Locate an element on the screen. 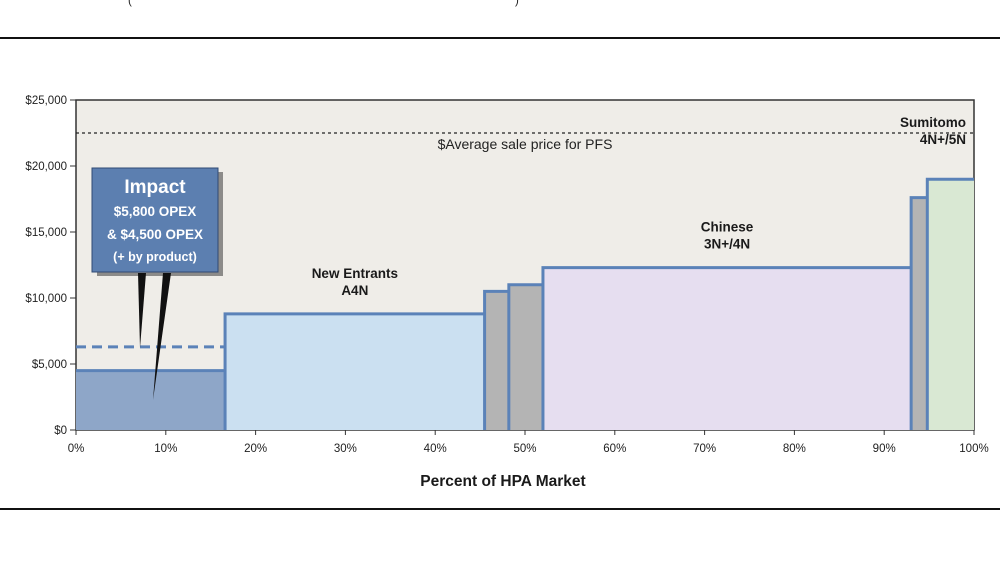 Image resolution: width=1000 pixels, height=562 pixels. segment-label-1-0: New Entrants is located at coordinates (355, 273).